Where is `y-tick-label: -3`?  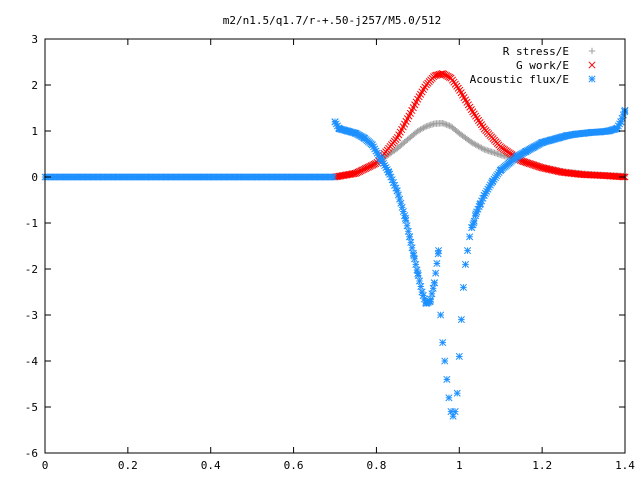 y-tick-label: -3 is located at coordinates (31, 315).